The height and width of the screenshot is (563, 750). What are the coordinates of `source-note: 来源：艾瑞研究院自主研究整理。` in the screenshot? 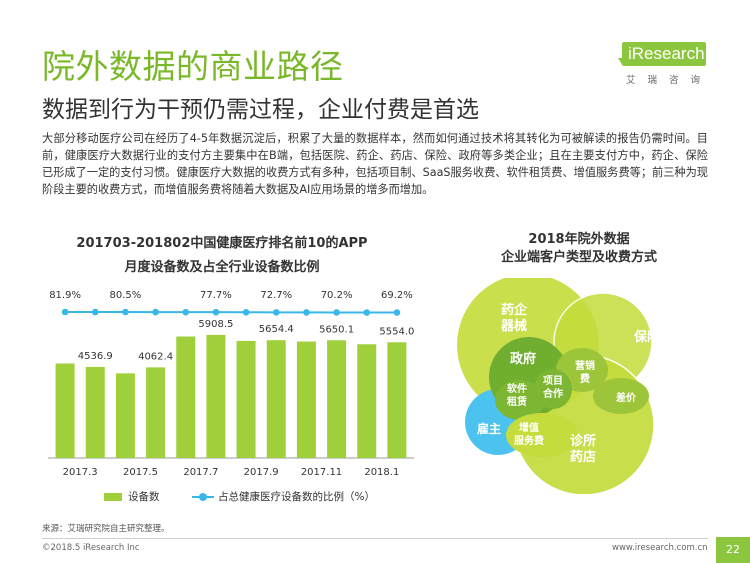 It's located at (106, 529).